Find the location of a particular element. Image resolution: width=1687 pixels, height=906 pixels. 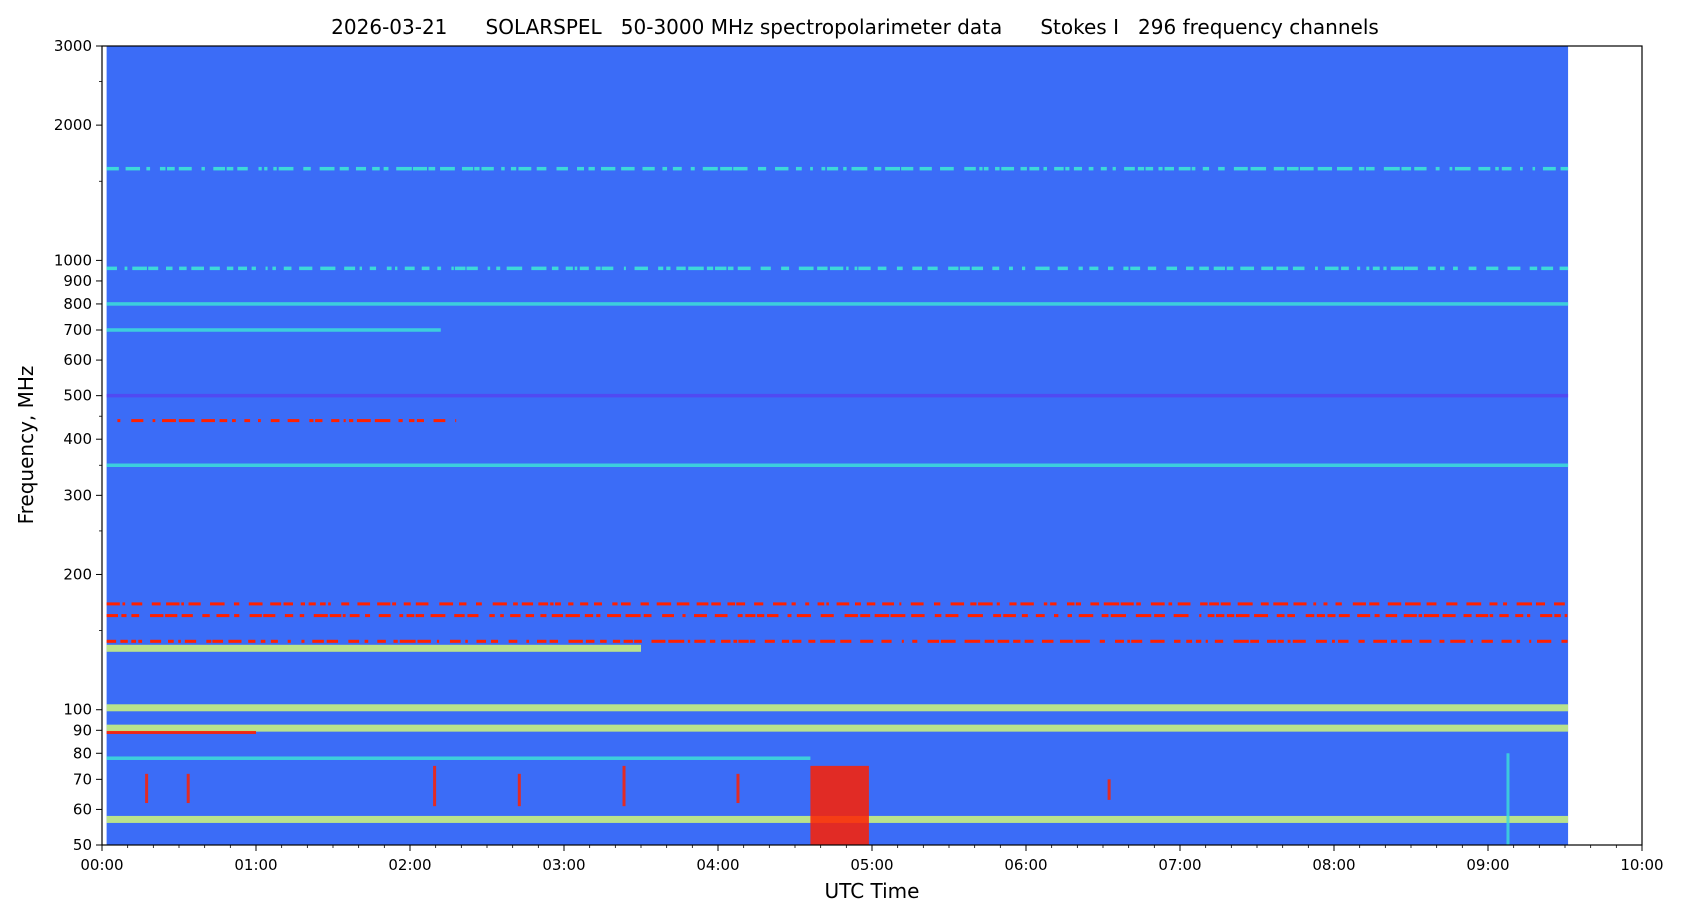

y-tick-label: 3000 is located at coordinates (73, 46).